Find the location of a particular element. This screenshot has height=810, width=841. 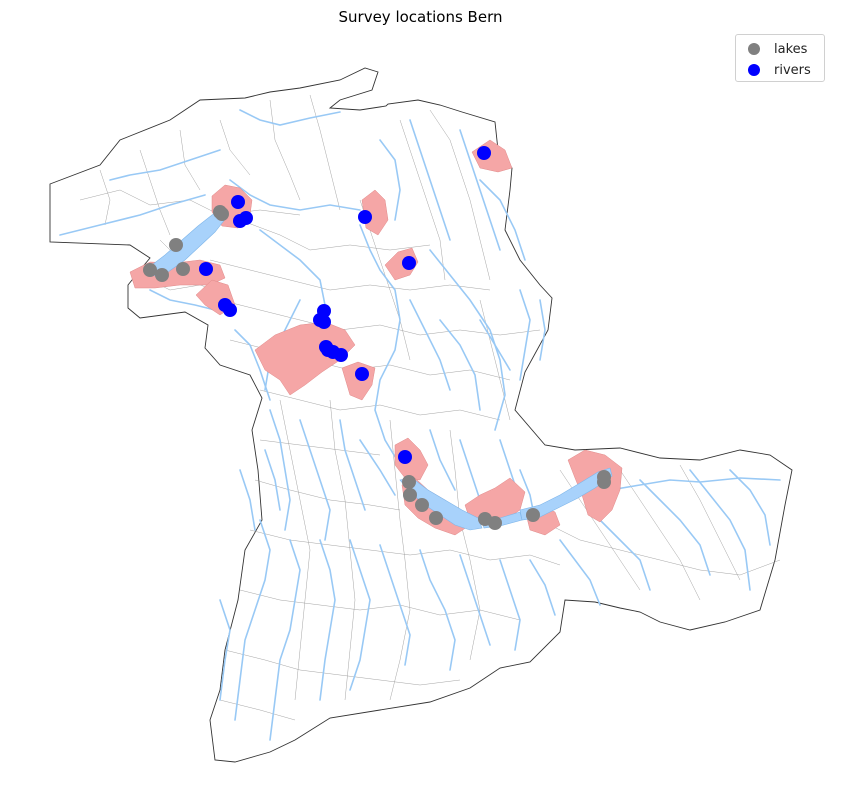

river-survey-markers is located at coordinates (345, 305).